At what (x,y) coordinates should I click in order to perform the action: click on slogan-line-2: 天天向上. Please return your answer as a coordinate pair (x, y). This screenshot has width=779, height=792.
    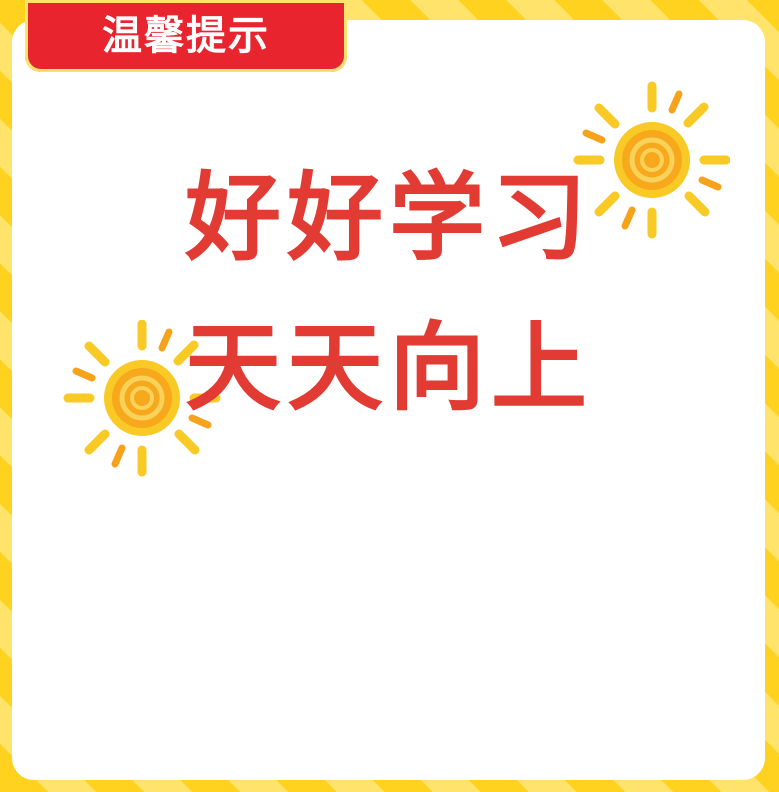
    Looking at the image, I should click on (389, 367).